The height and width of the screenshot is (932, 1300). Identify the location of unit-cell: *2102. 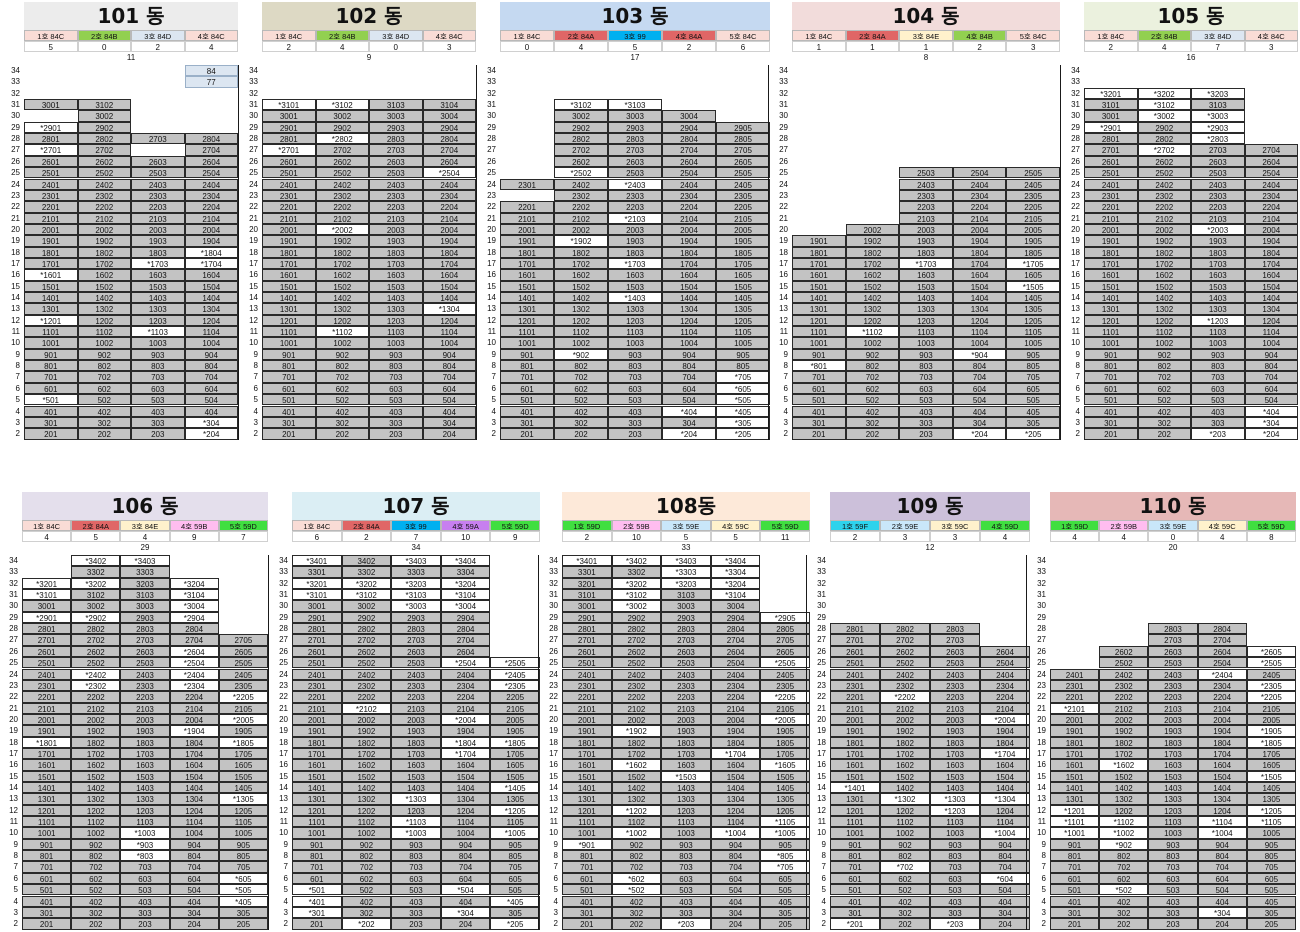
(366, 708).